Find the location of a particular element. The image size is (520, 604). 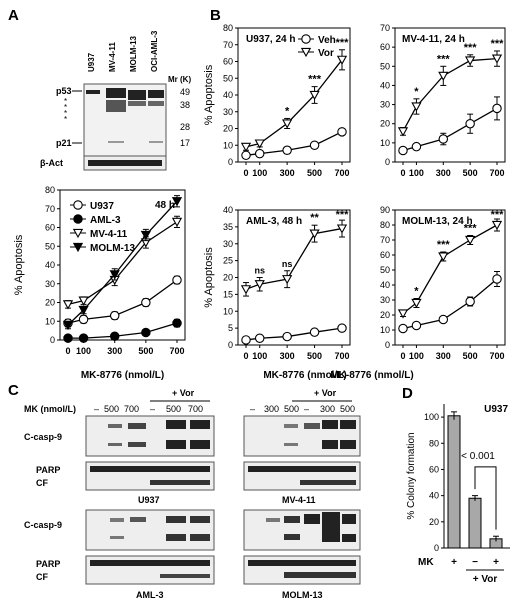

y-tick-label: 15 is located at coordinates (228, 294).